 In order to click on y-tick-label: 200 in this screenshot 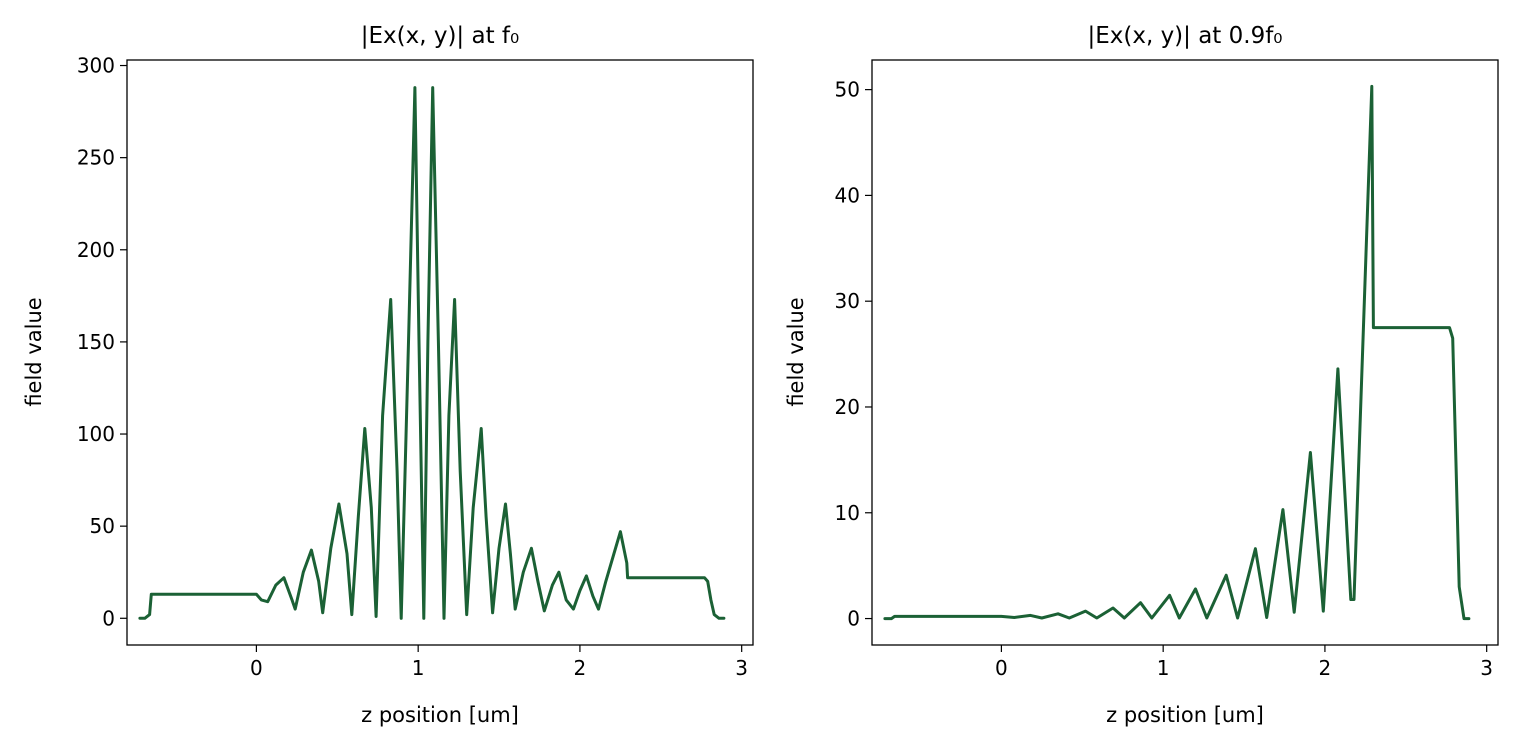, I will do `click(96, 250)`.